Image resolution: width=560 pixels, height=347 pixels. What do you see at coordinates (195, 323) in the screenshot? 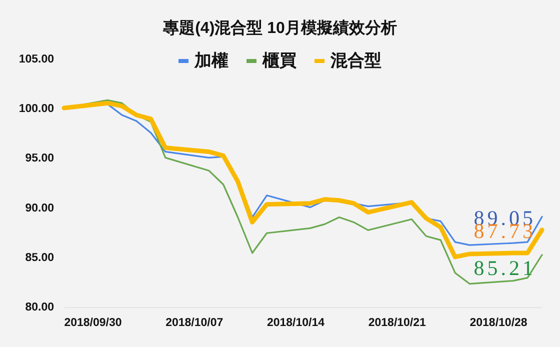
I see `x-tick-label: 2018/10/07` at bounding box center [195, 323].